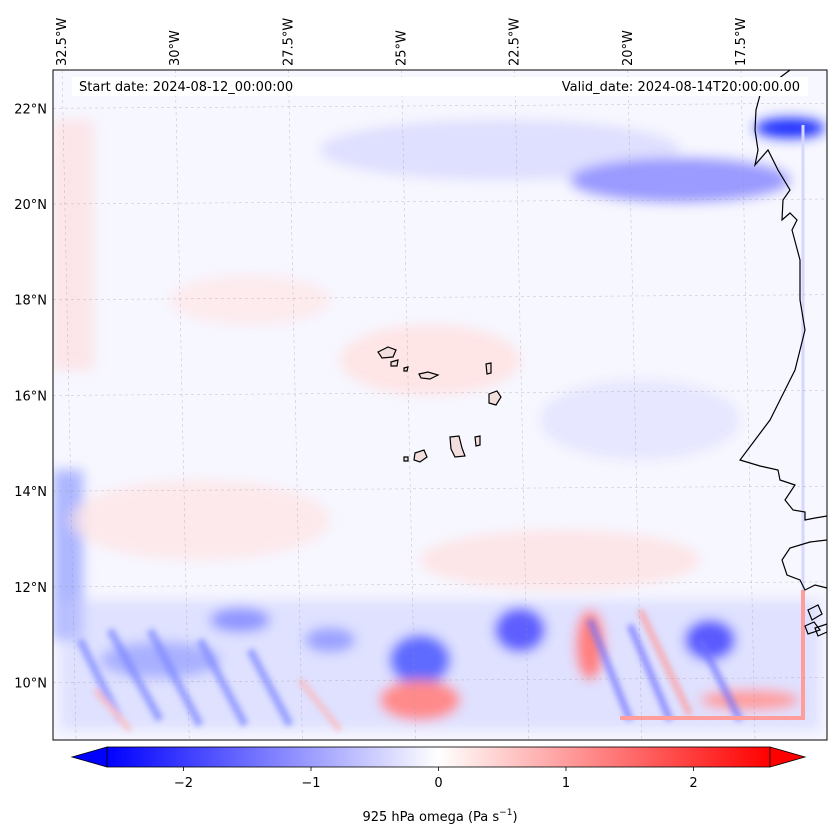 The width and height of the screenshot is (837, 839). What do you see at coordinates (406, 369) in the screenshot?
I see `island-santa-luzia` at bounding box center [406, 369].